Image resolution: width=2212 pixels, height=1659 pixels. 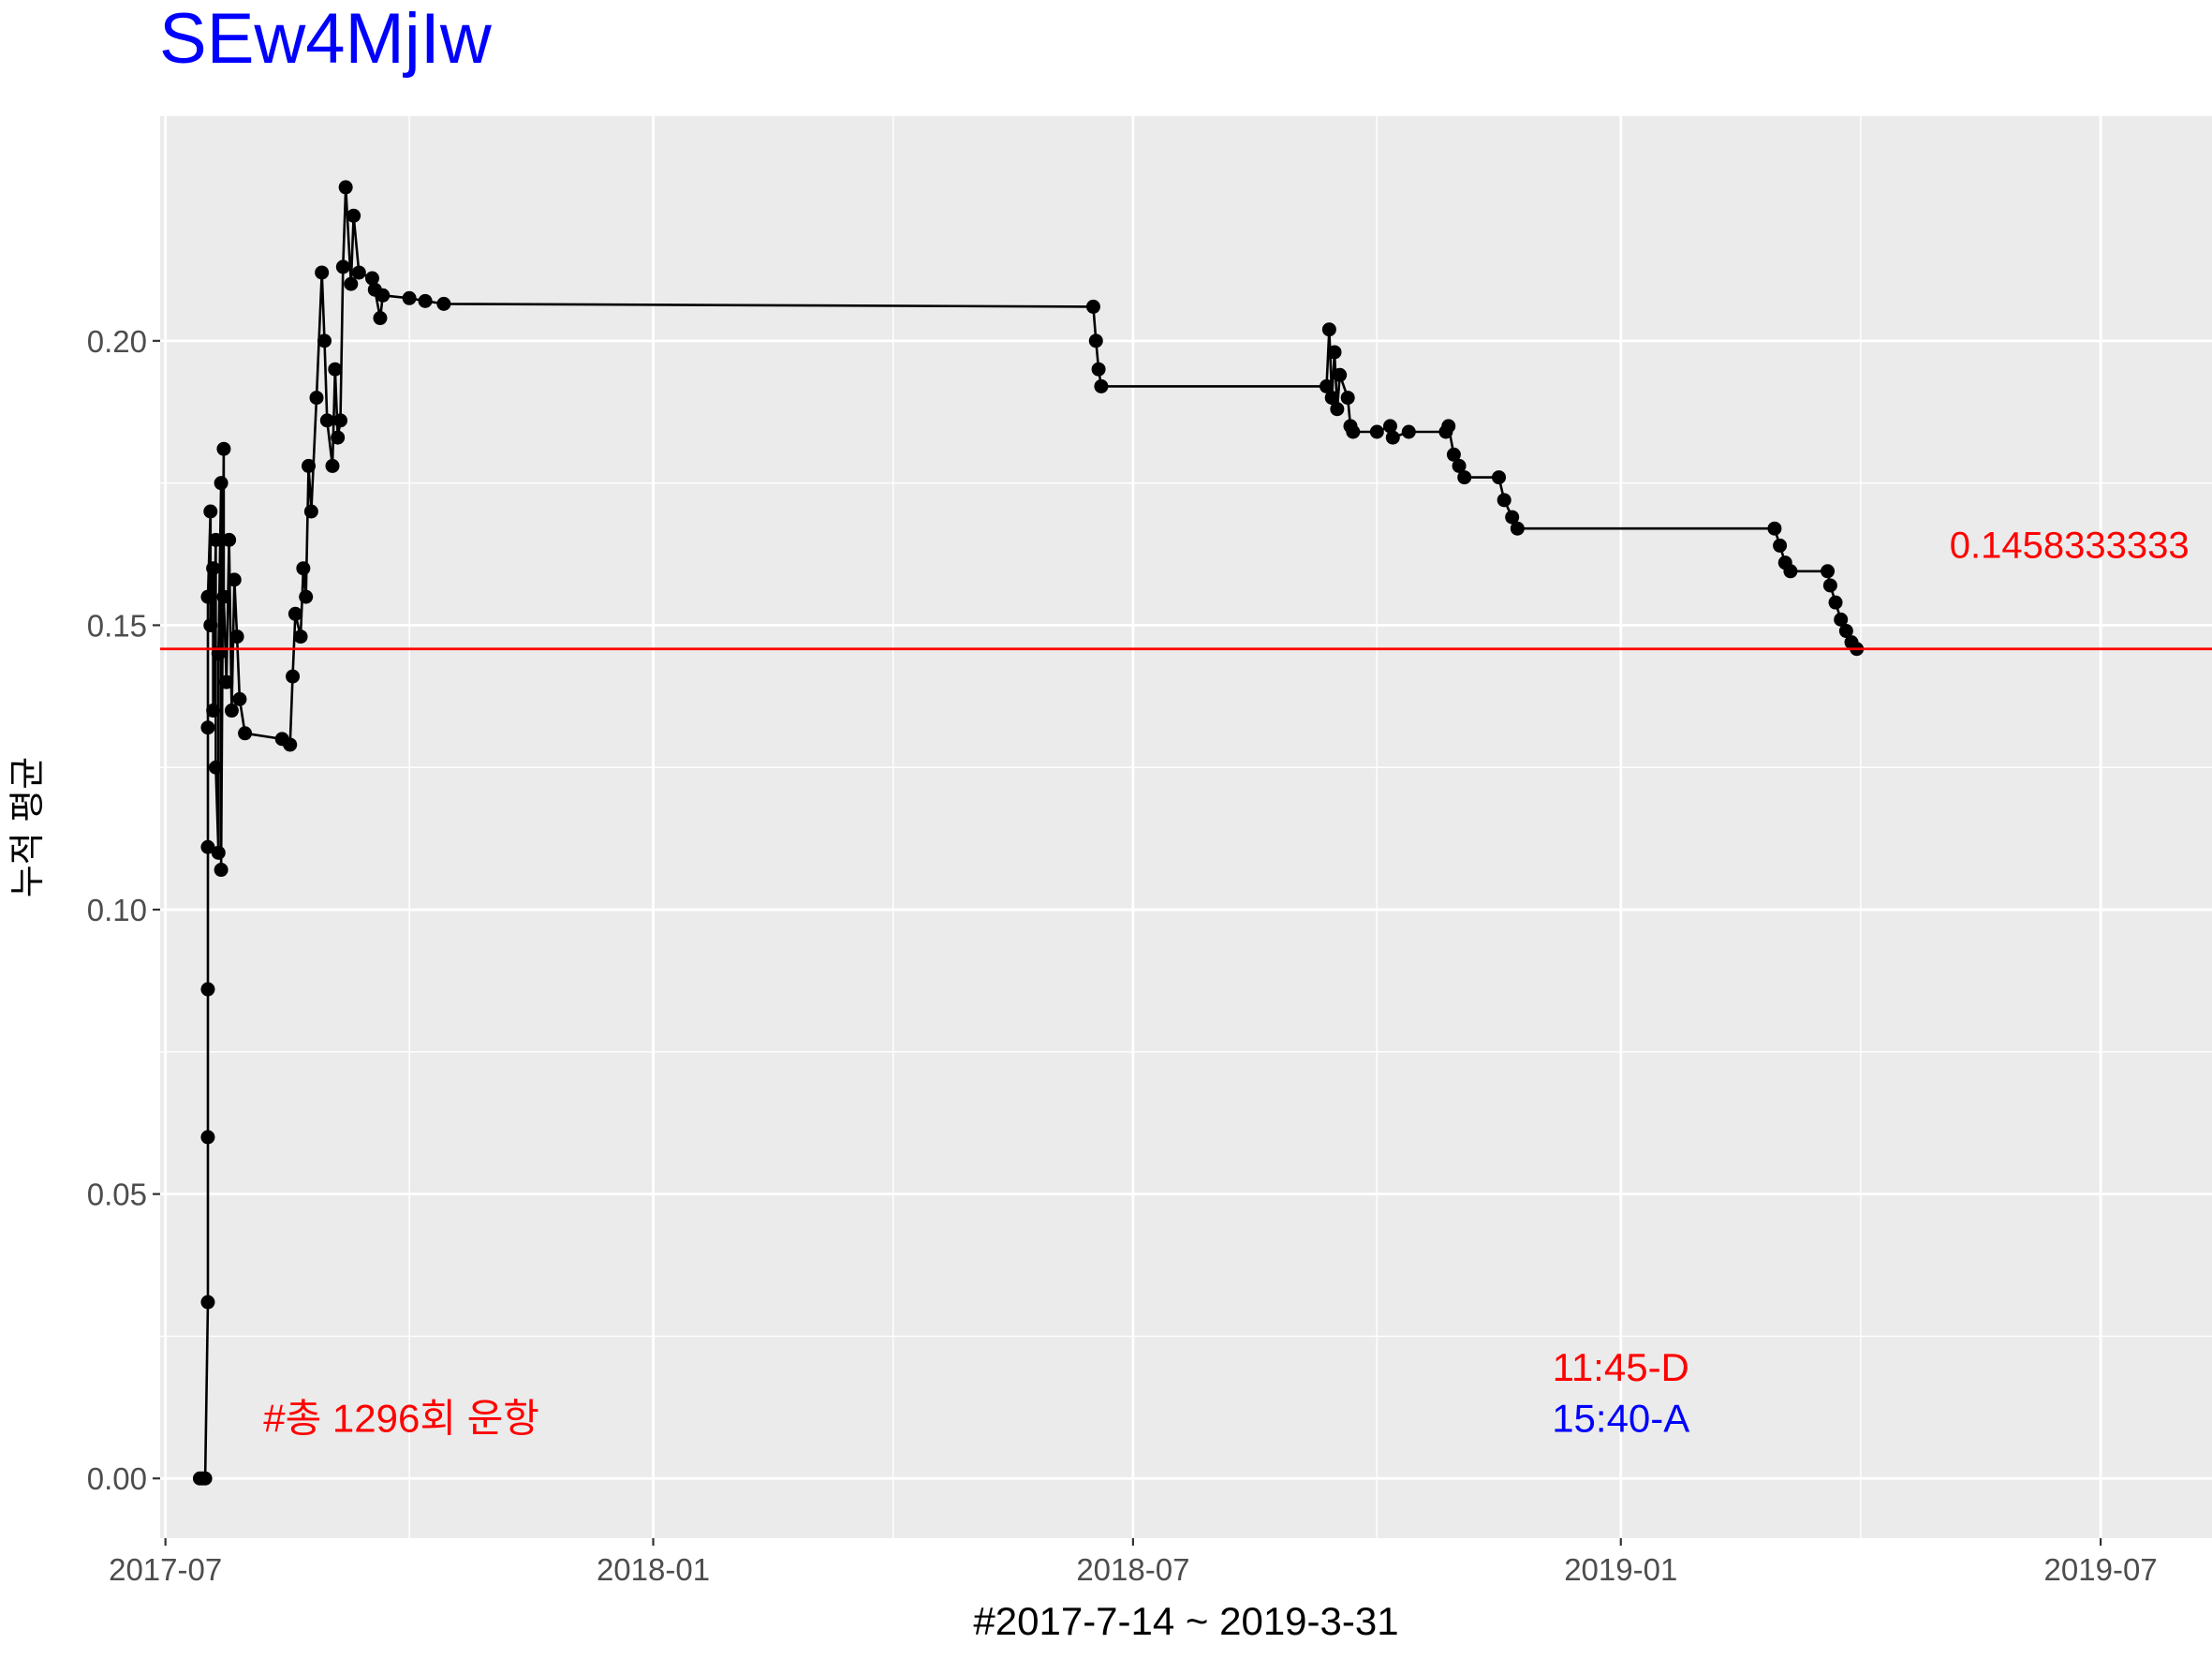 I want to click on x-axis-title: #2017-7-14 ~ 2019-3-31, so click(x=1186, y=1621).